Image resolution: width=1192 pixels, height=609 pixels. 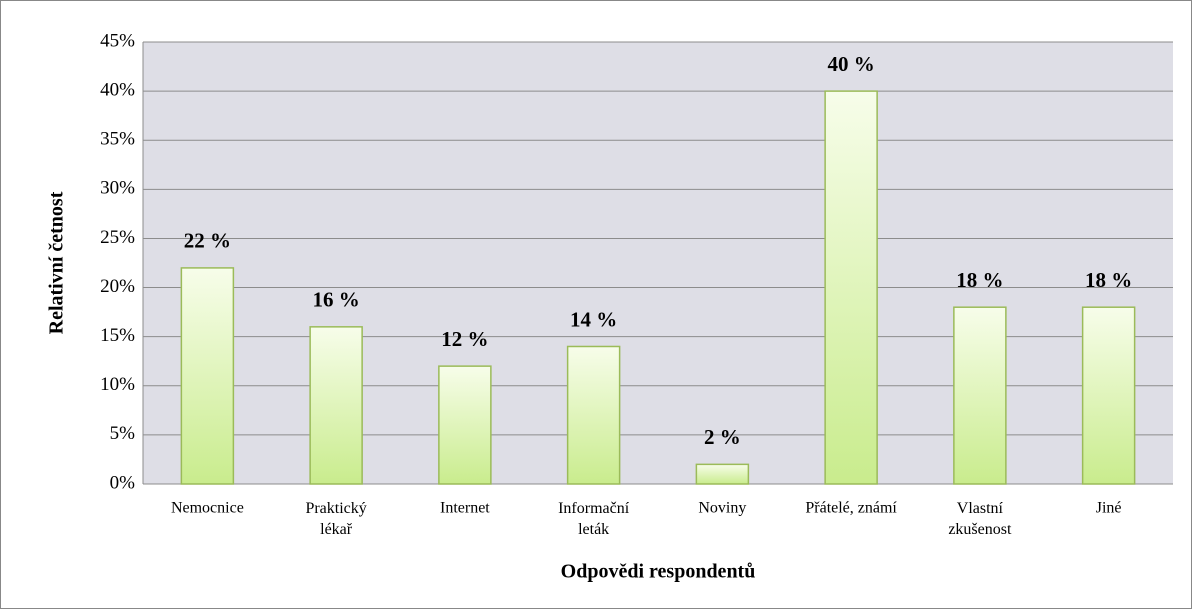 I want to click on data-label: 2 %, so click(x=722, y=437).